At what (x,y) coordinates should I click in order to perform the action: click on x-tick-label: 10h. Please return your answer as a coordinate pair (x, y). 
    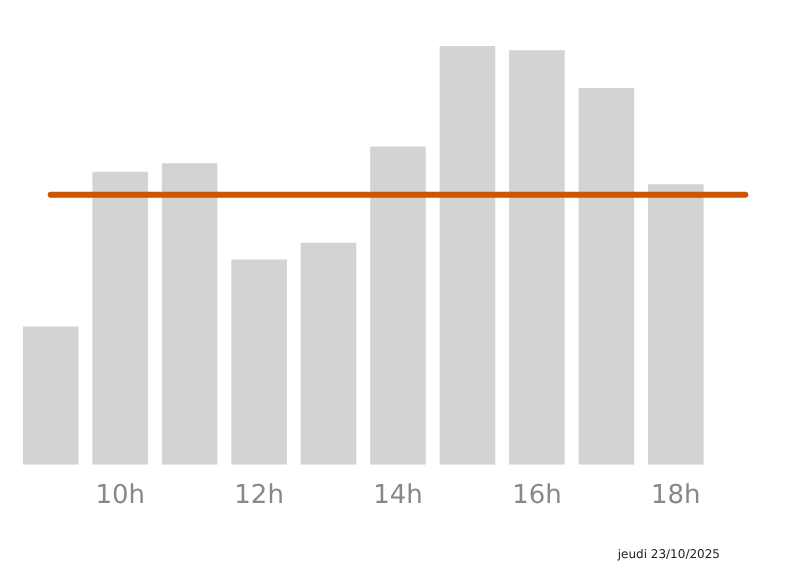
    Looking at the image, I should click on (120, 496).